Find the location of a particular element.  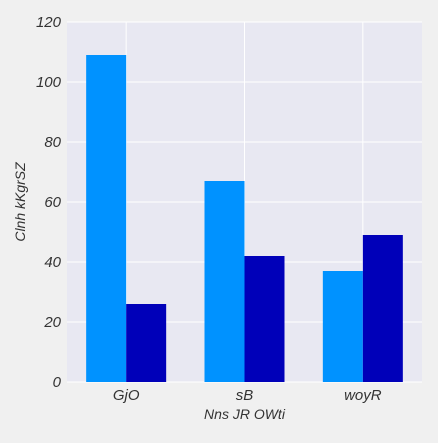

x-tick-label: GjO is located at coordinates (126, 395).